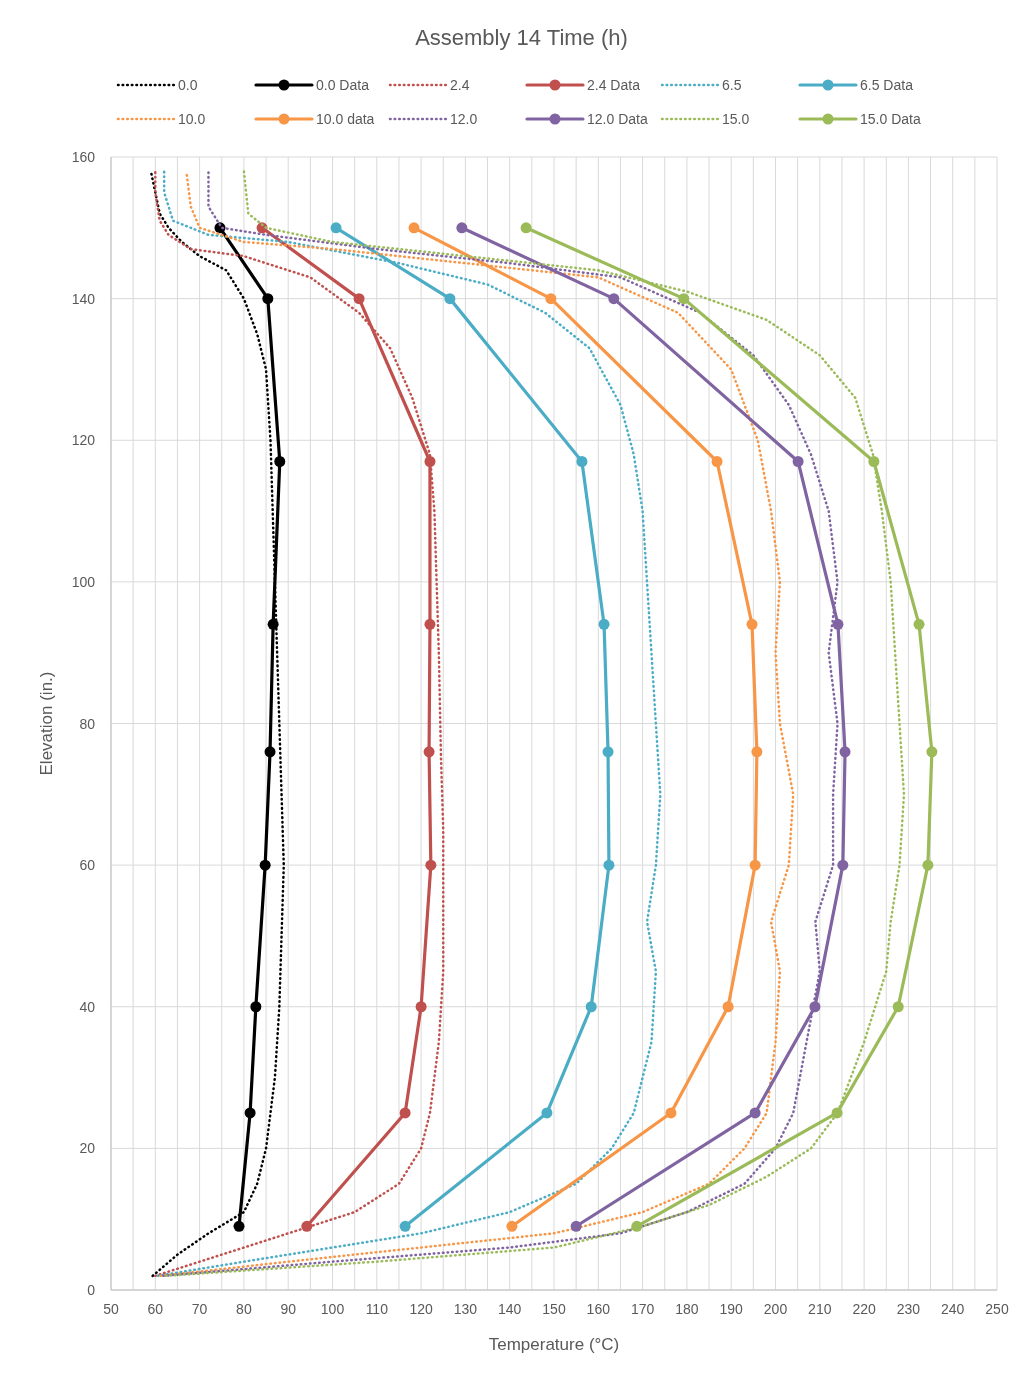  What do you see at coordinates (890, 119) in the screenshot?
I see `legend-label: 15.0 Data` at bounding box center [890, 119].